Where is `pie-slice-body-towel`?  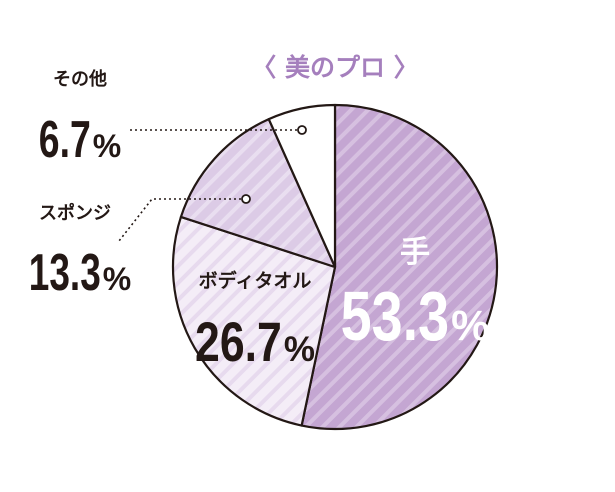 pie-slice-body-towel is located at coordinates (254, 321).